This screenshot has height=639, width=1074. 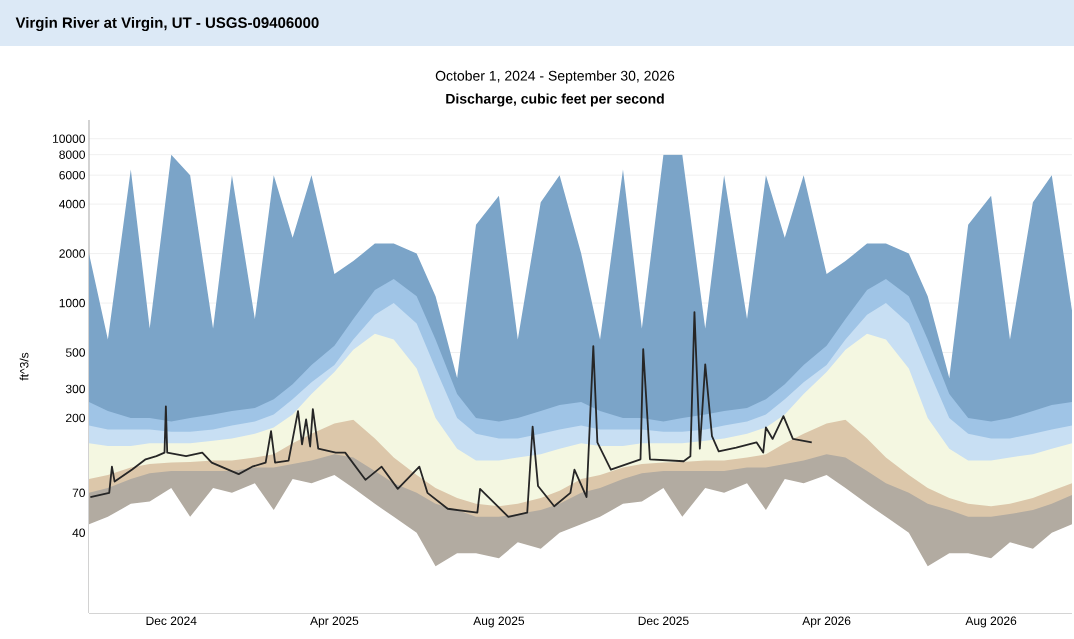 What do you see at coordinates (72, 204) in the screenshot?
I see `y-tick-label: 4000` at bounding box center [72, 204].